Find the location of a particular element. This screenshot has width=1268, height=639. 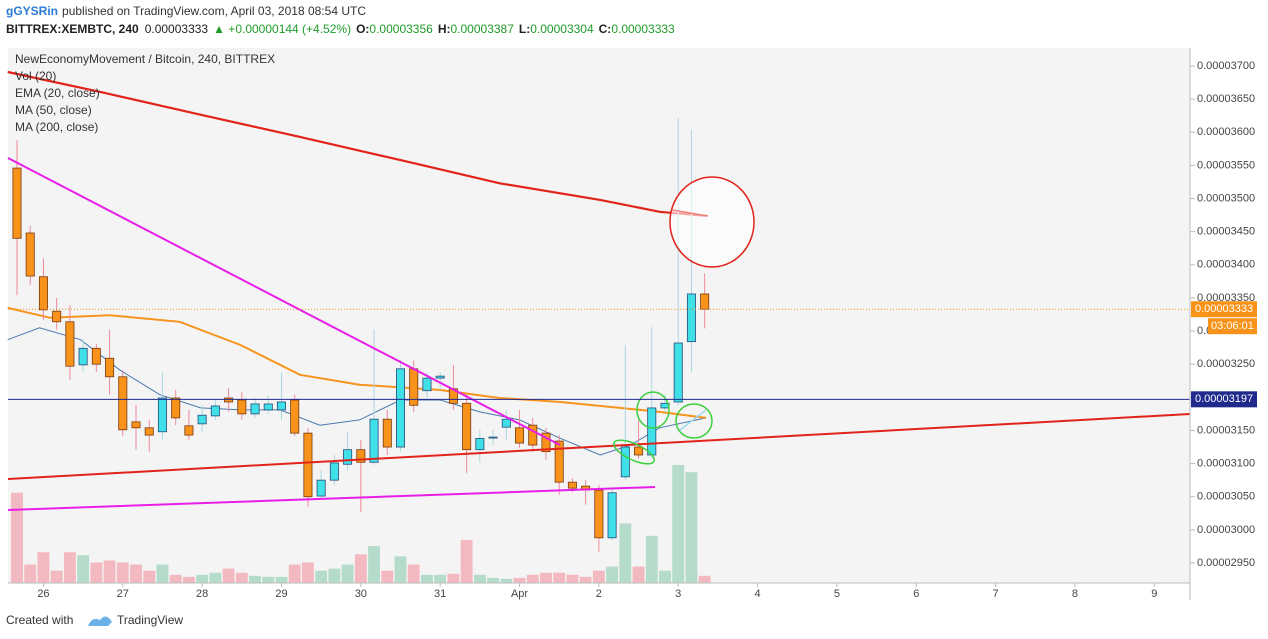

countdown-label: 03:06:01 is located at coordinates (1232, 326).